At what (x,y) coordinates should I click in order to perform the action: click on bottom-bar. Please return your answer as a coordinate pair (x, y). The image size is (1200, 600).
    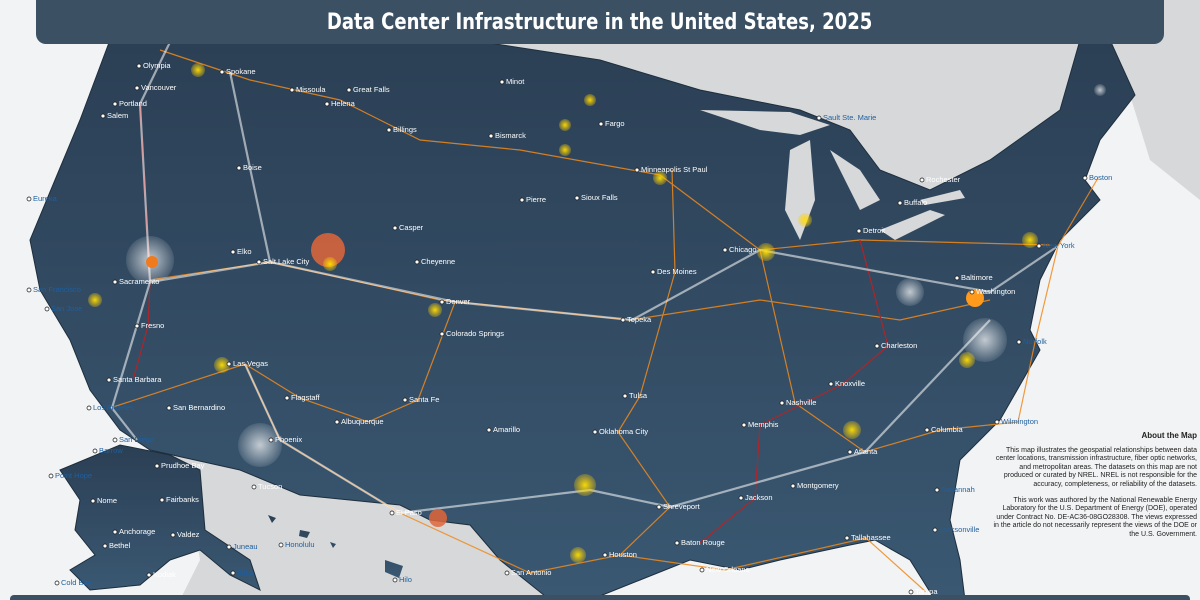
    Looking at the image, I should click on (600, 597).